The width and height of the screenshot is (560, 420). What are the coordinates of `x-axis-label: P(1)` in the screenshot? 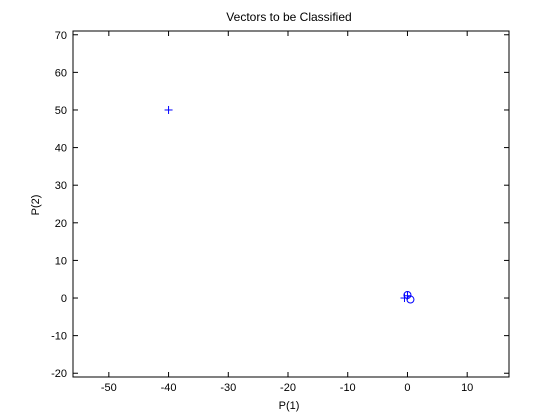 It's located at (289, 406).